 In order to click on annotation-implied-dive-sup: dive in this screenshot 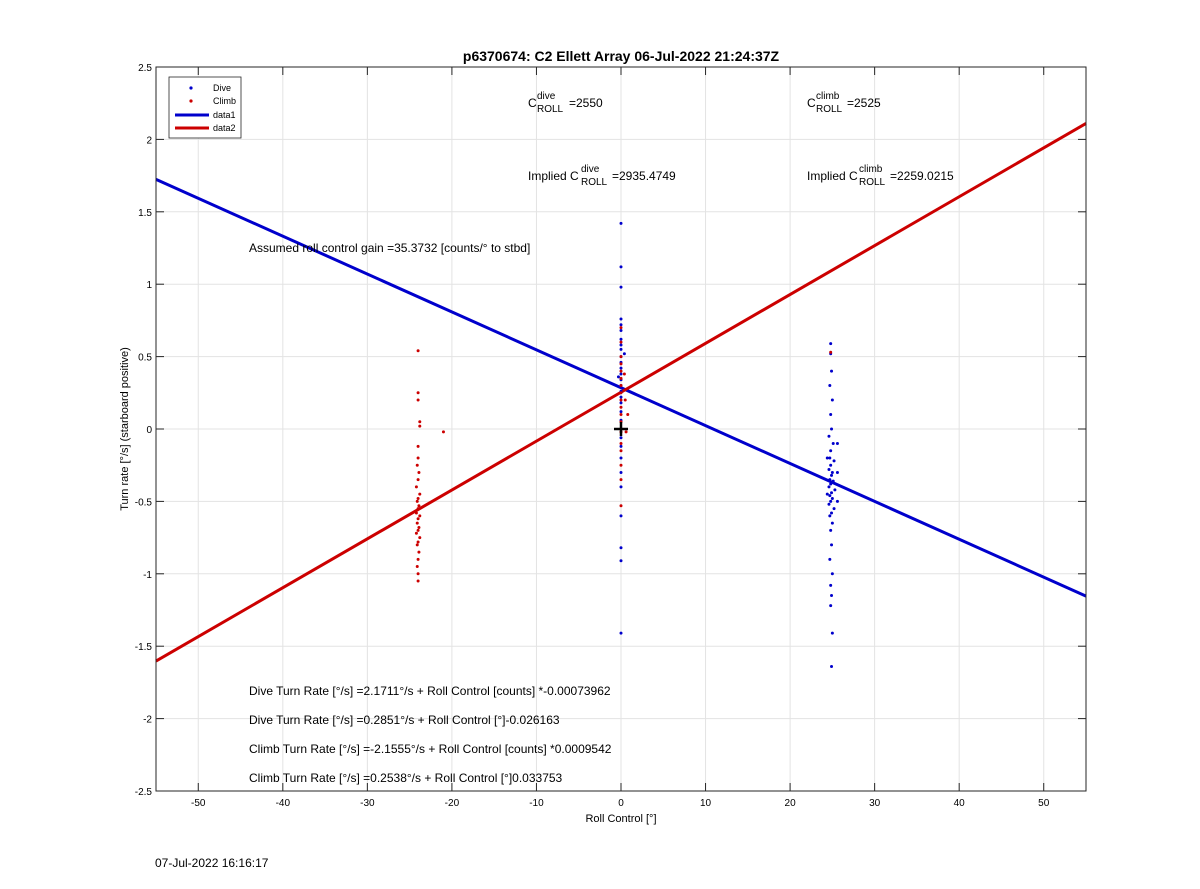, I will do `click(590, 169)`.